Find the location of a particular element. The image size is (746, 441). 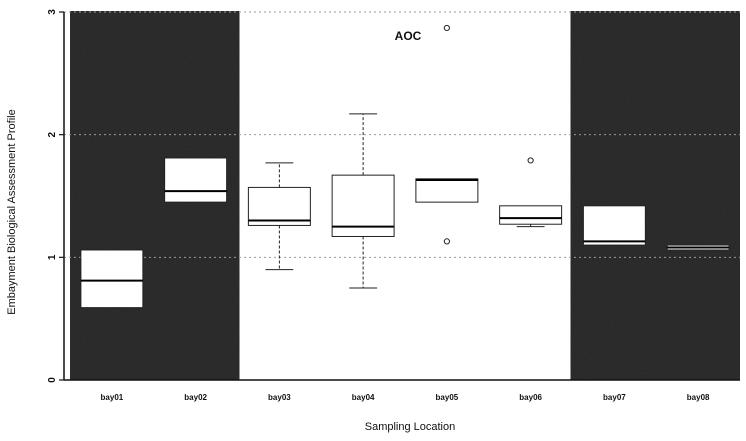

x-tick-label-bay08: bay08 is located at coordinates (698, 397).